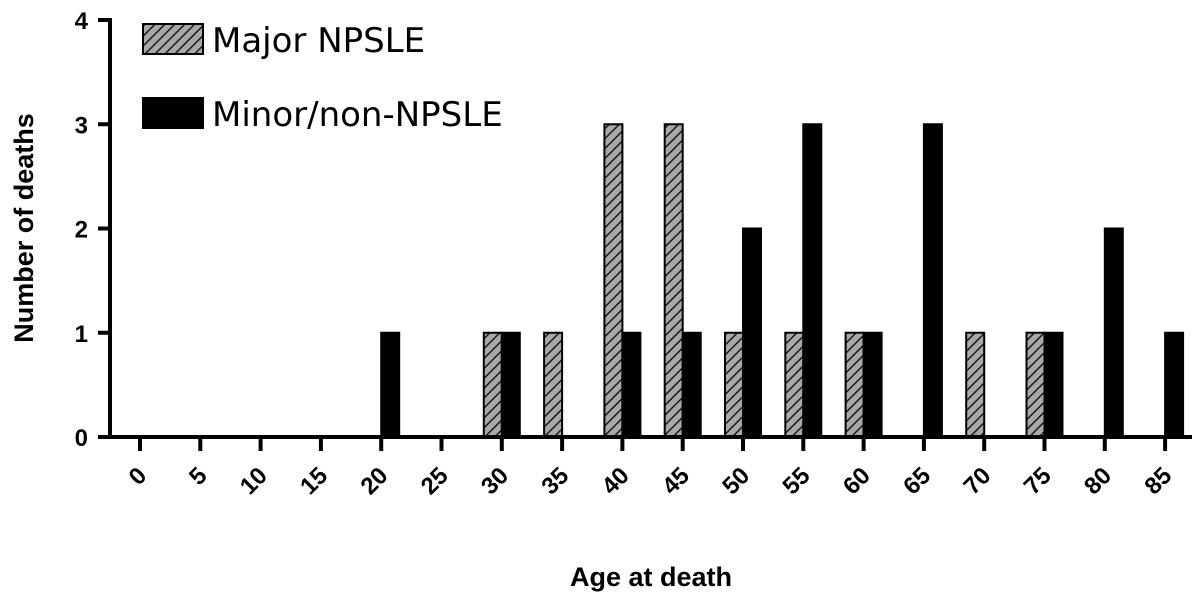 This screenshot has height=606, width=1200. I want to click on x-tick-label: 40, so click(616, 481).